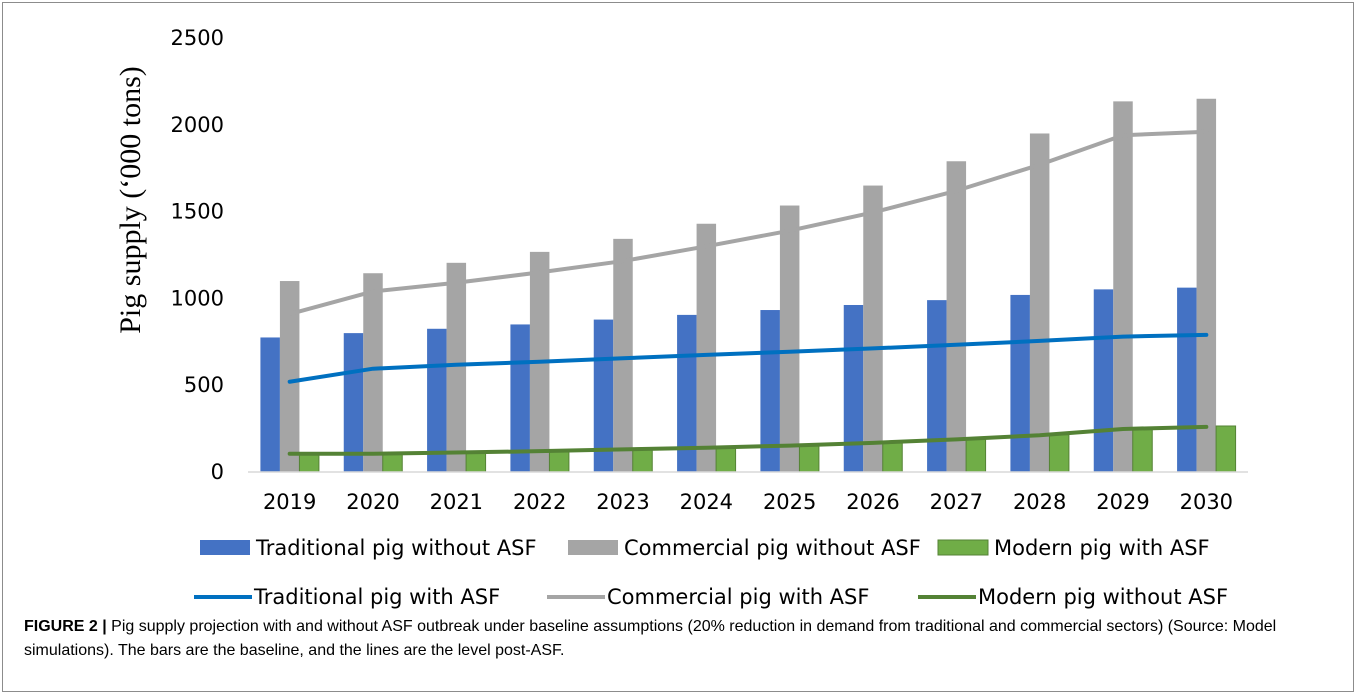 Image resolution: width=1358 pixels, height=697 pixels. I want to click on x-tick-label: 2025, so click(789, 502).